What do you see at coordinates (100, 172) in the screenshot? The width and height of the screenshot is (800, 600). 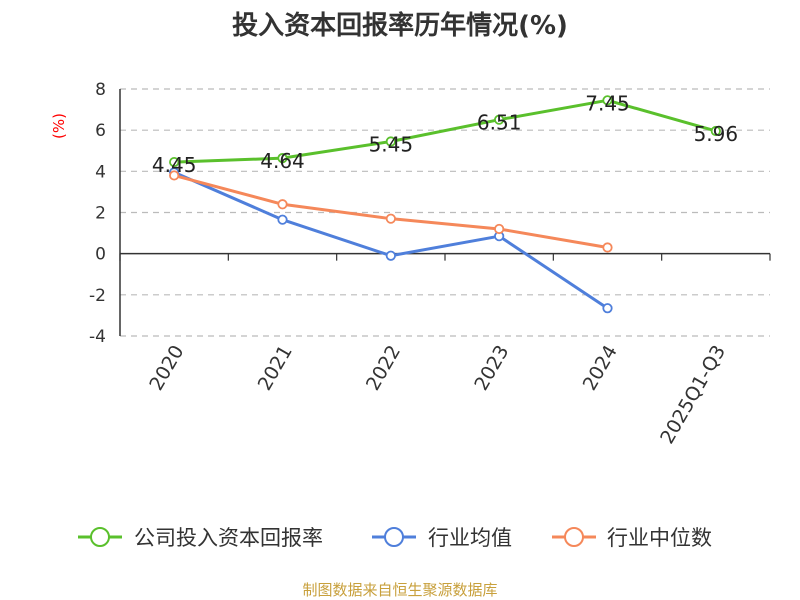 I see `y-tick-label: 4` at bounding box center [100, 172].